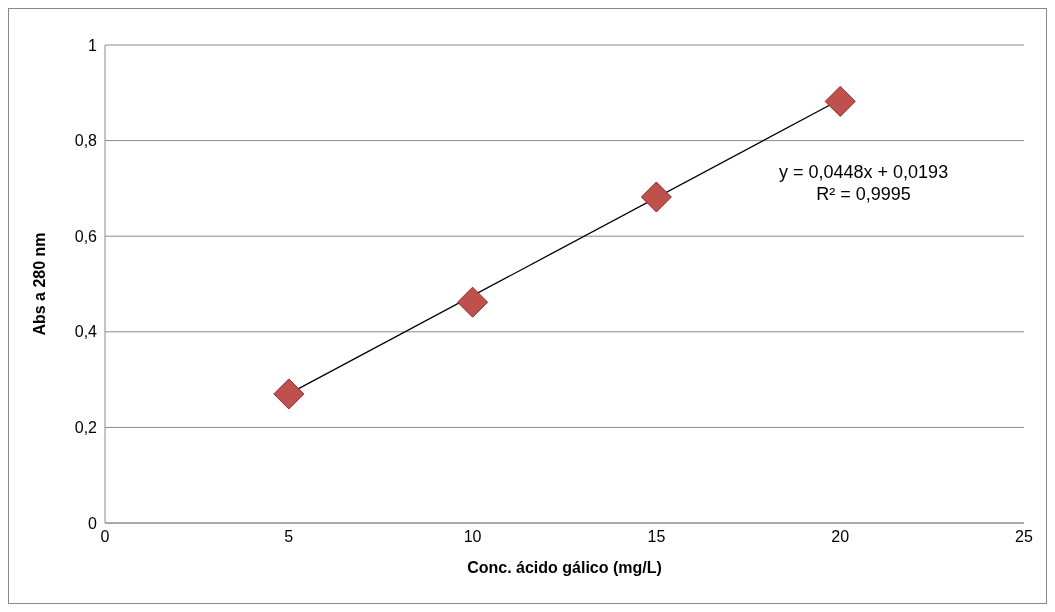  What do you see at coordinates (1024, 537) in the screenshot?
I see `x-tick-label: 25` at bounding box center [1024, 537].